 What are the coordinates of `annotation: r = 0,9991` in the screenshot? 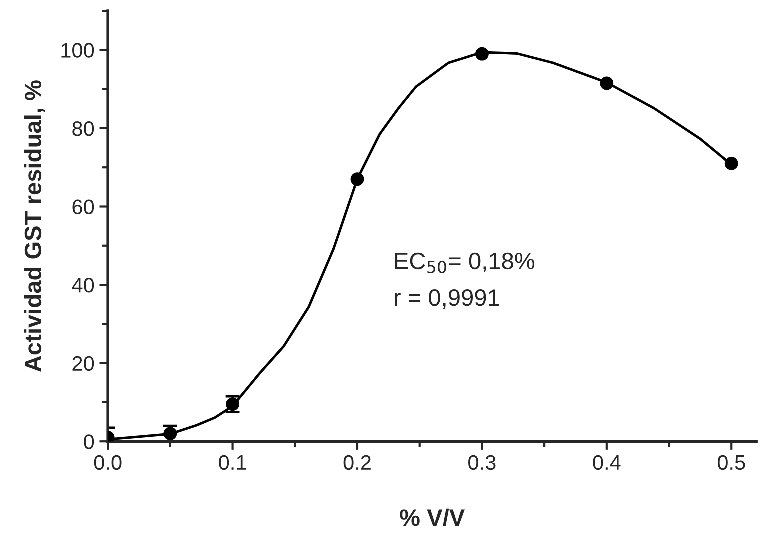 It's located at (447, 299).